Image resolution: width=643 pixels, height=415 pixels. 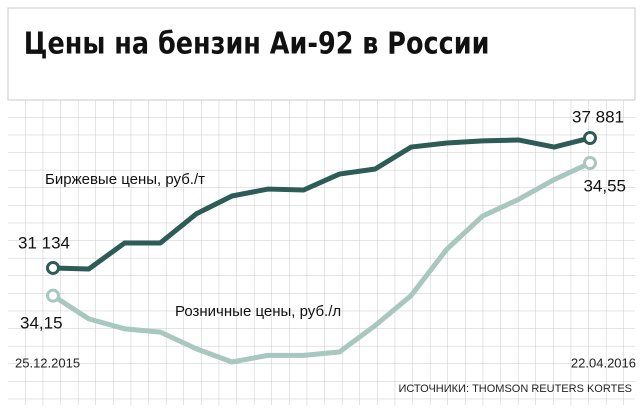 I want to click on value-label: 31 134, so click(x=44, y=242).